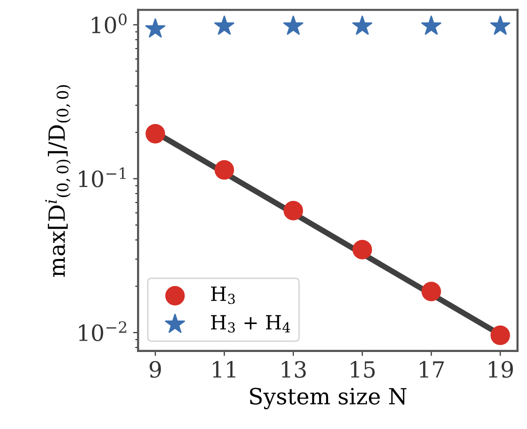 The height and width of the screenshot is (429, 527). What do you see at coordinates (58, 181) in the screenshot?
I see `y-axis-title: max[D$^{i}$$_{(0,0)}$]/D$_{(0,0)}$` at bounding box center [58, 181].